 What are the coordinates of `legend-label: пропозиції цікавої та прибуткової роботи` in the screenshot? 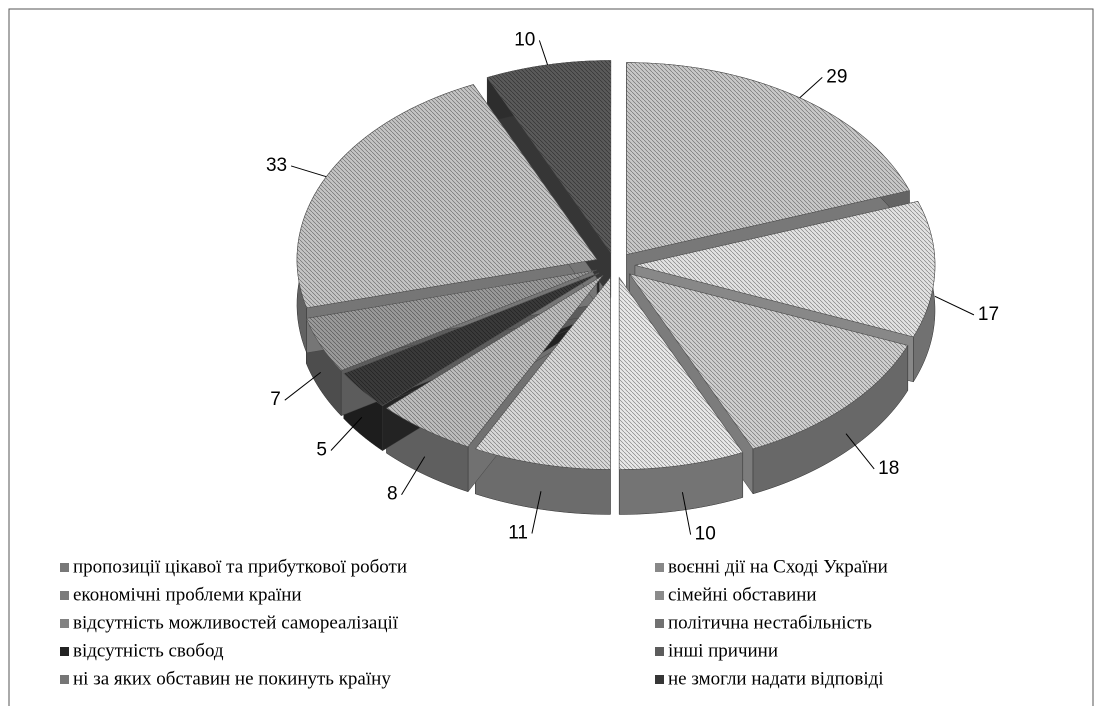 It's located at (240, 566).